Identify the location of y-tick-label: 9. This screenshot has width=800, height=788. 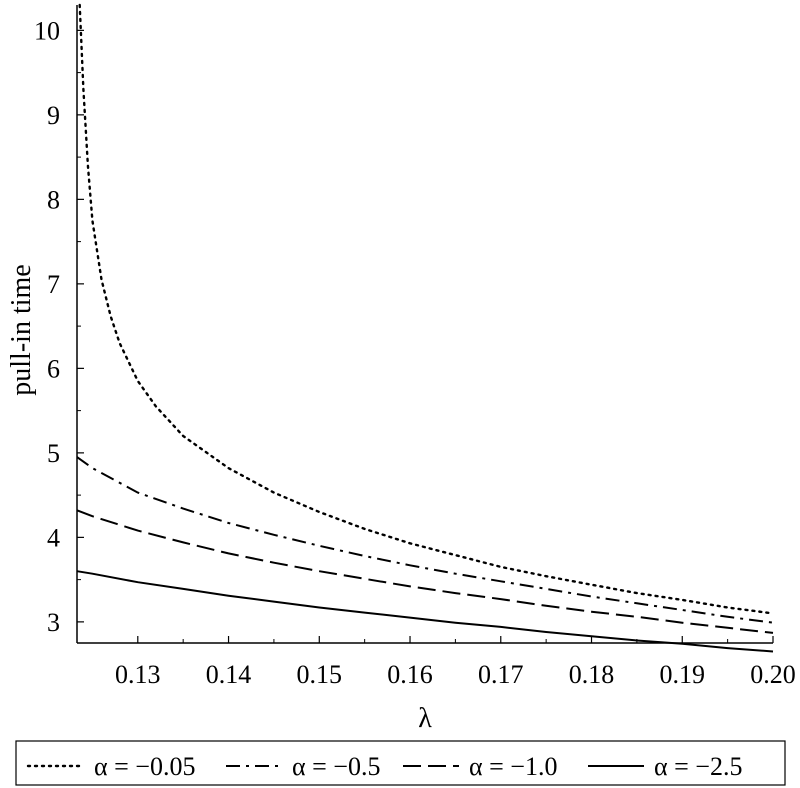
(53, 115).